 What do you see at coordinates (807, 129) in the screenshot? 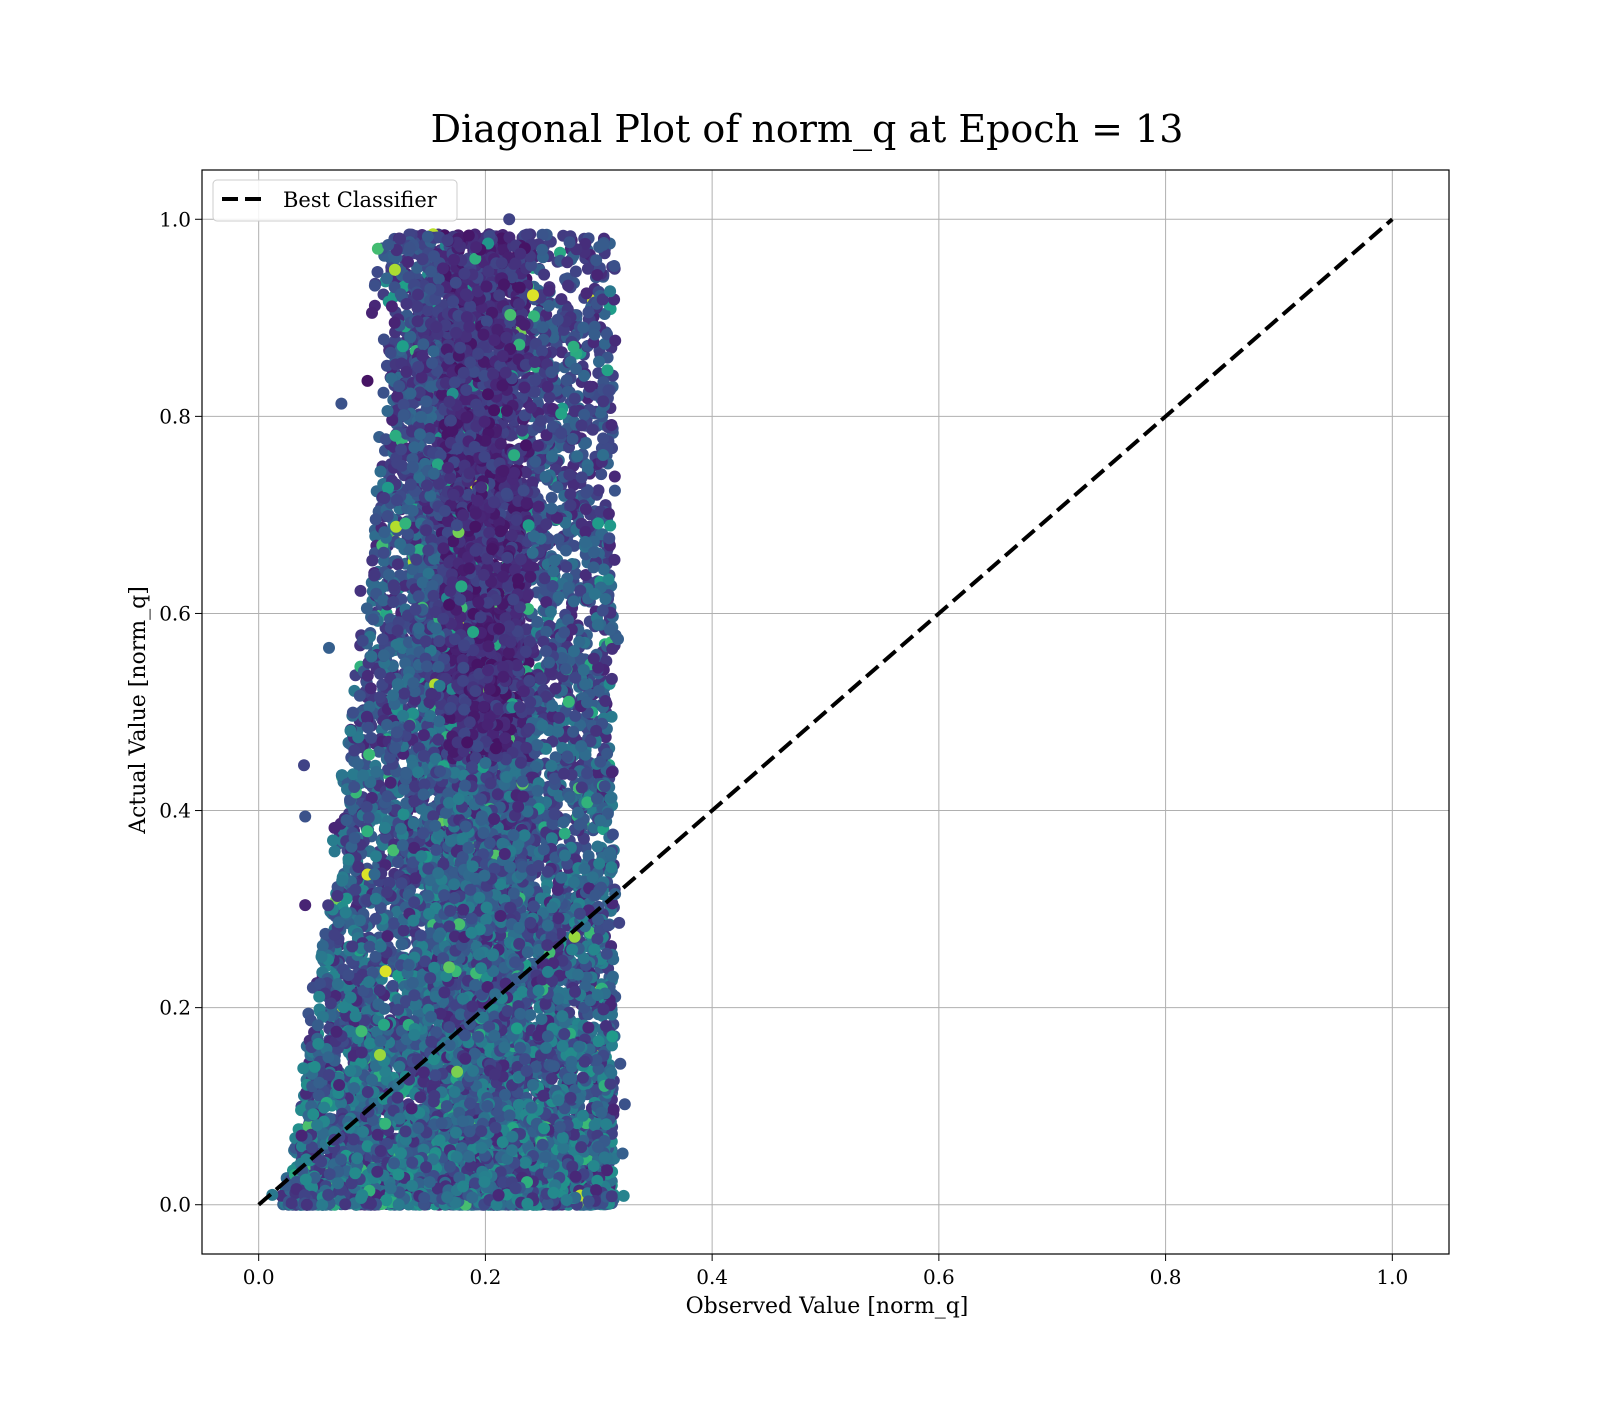
I see `chart-title: Diagonal Plot of norm_q at Epoch = 13` at bounding box center [807, 129].